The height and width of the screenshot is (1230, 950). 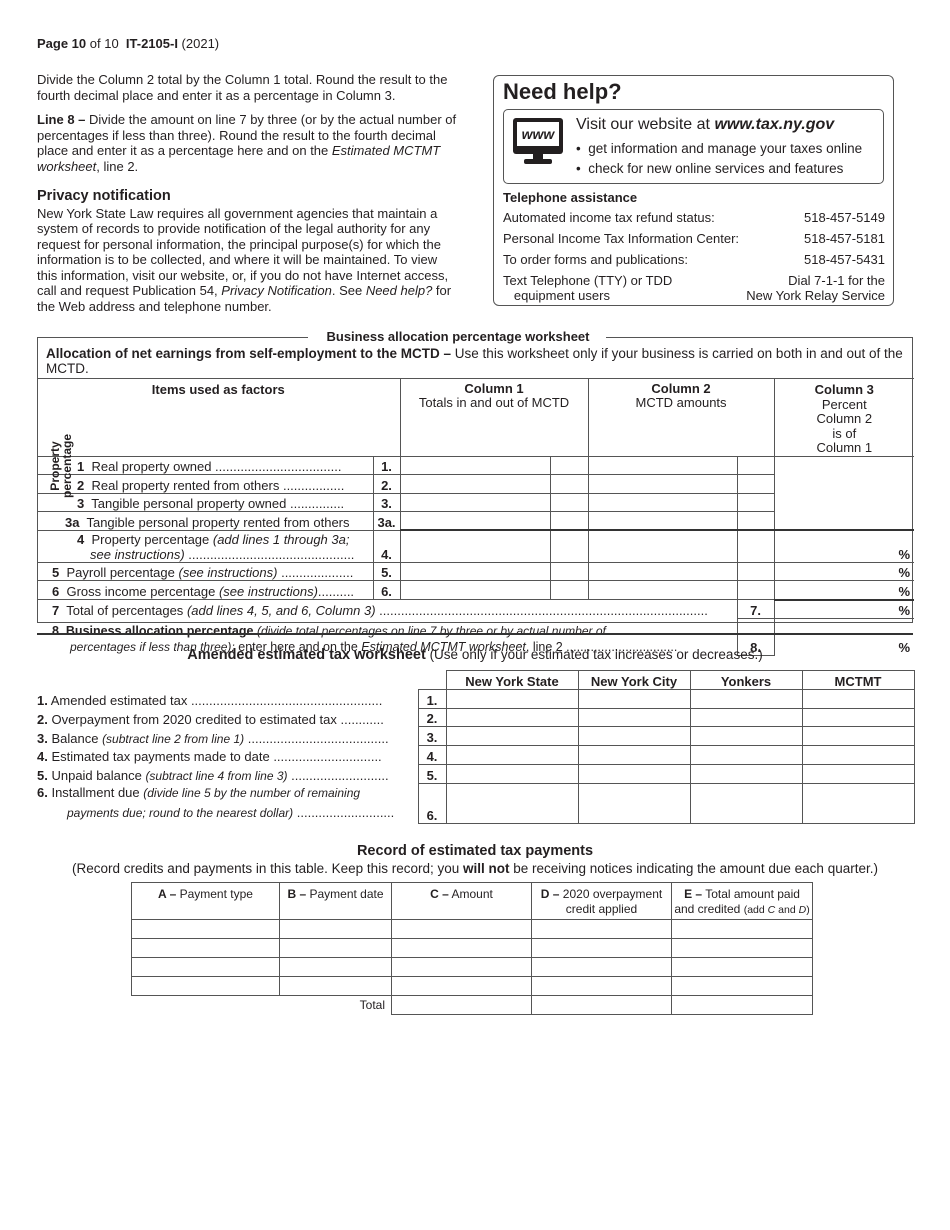 I want to click on spacer, so click(x=432, y=680).